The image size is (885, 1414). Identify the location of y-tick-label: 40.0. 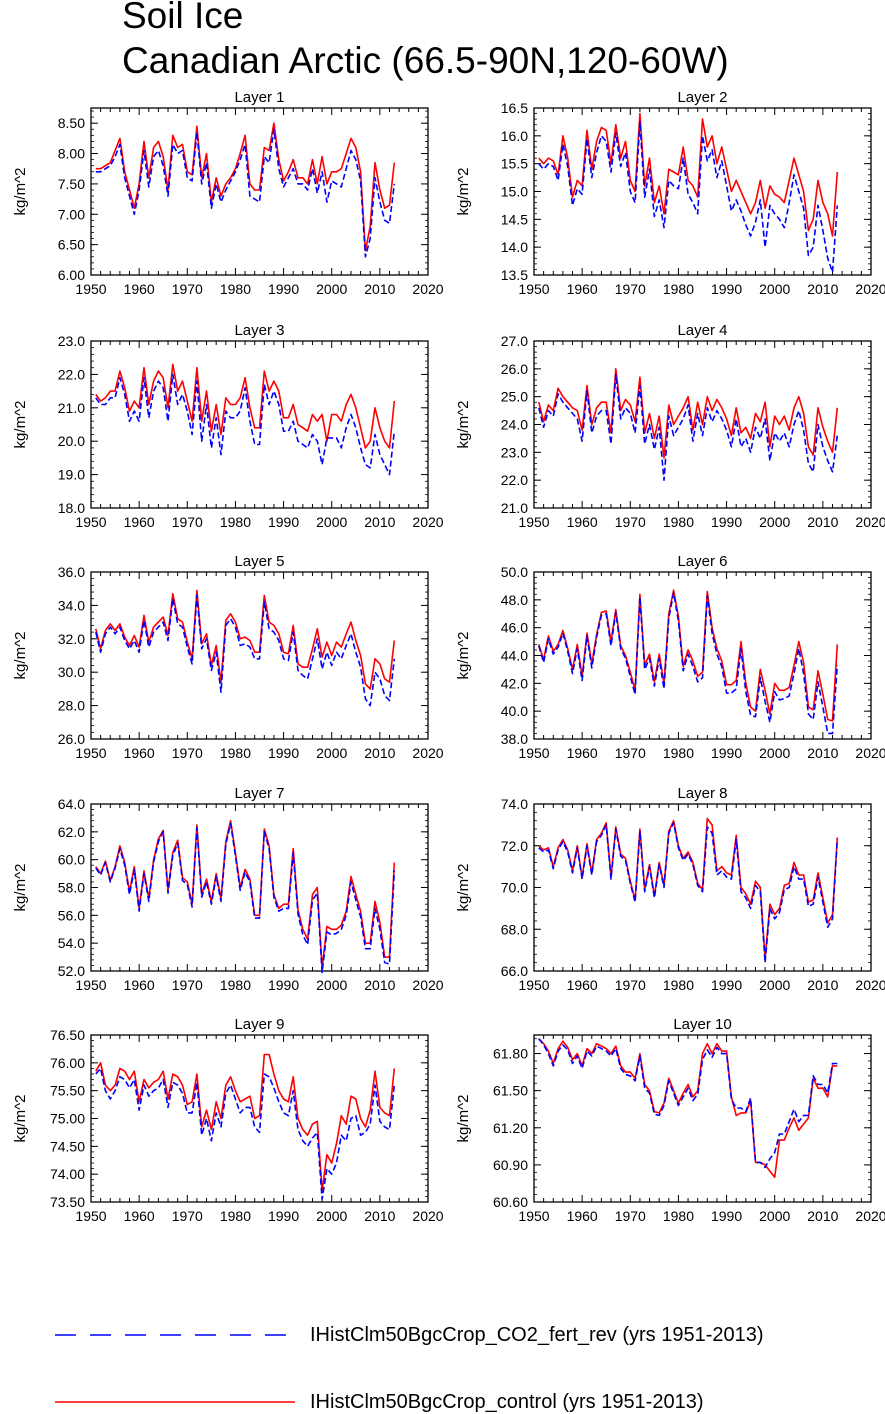
(514, 711).